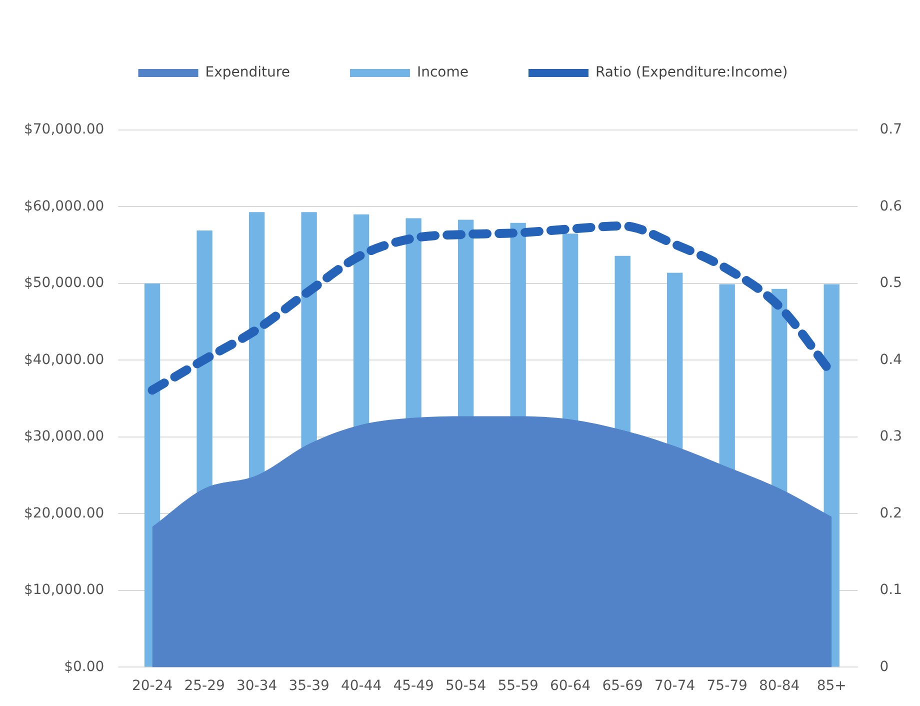 The image size is (920, 706). I want to click on x-tick-label: 20-24, so click(152, 686).